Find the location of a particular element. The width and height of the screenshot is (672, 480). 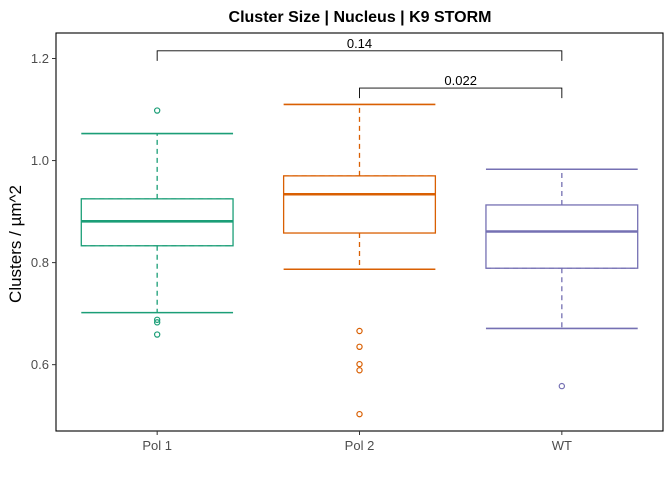

significance-bracket: 0.022 is located at coordinates (461, 86).